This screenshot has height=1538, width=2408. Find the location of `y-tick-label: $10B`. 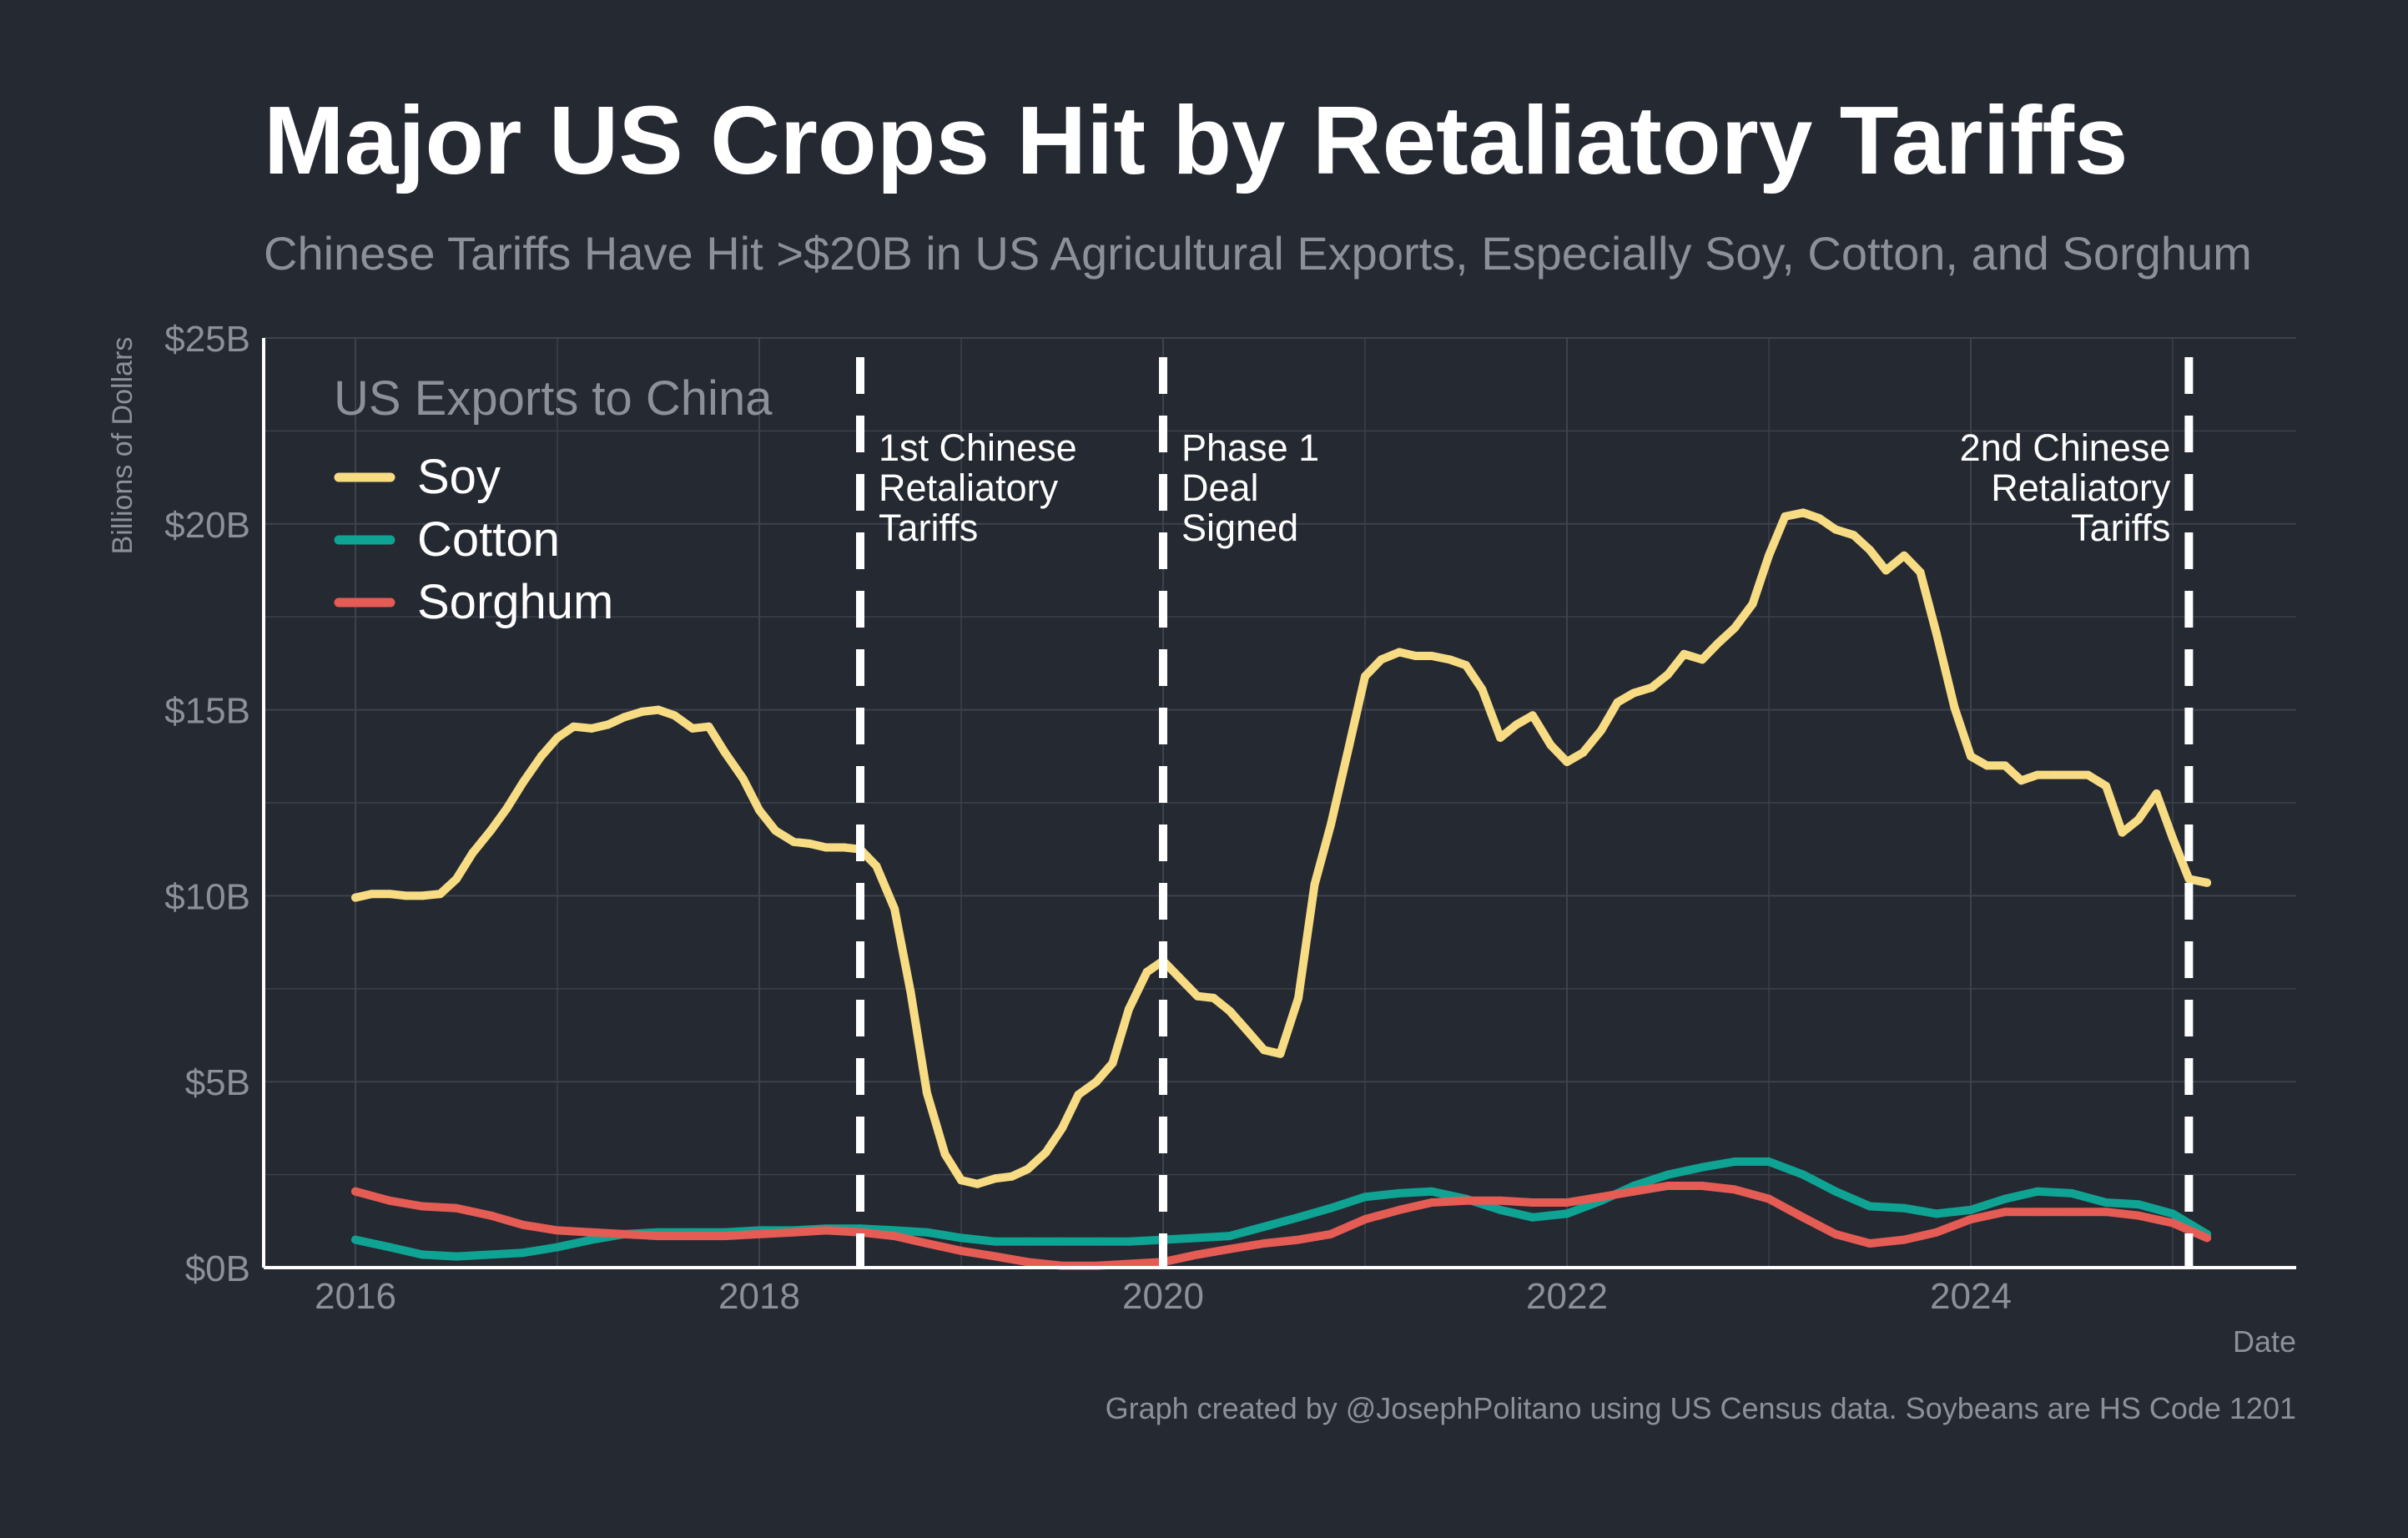

y-tick-label: $10B is located at coordinates (207, 897).